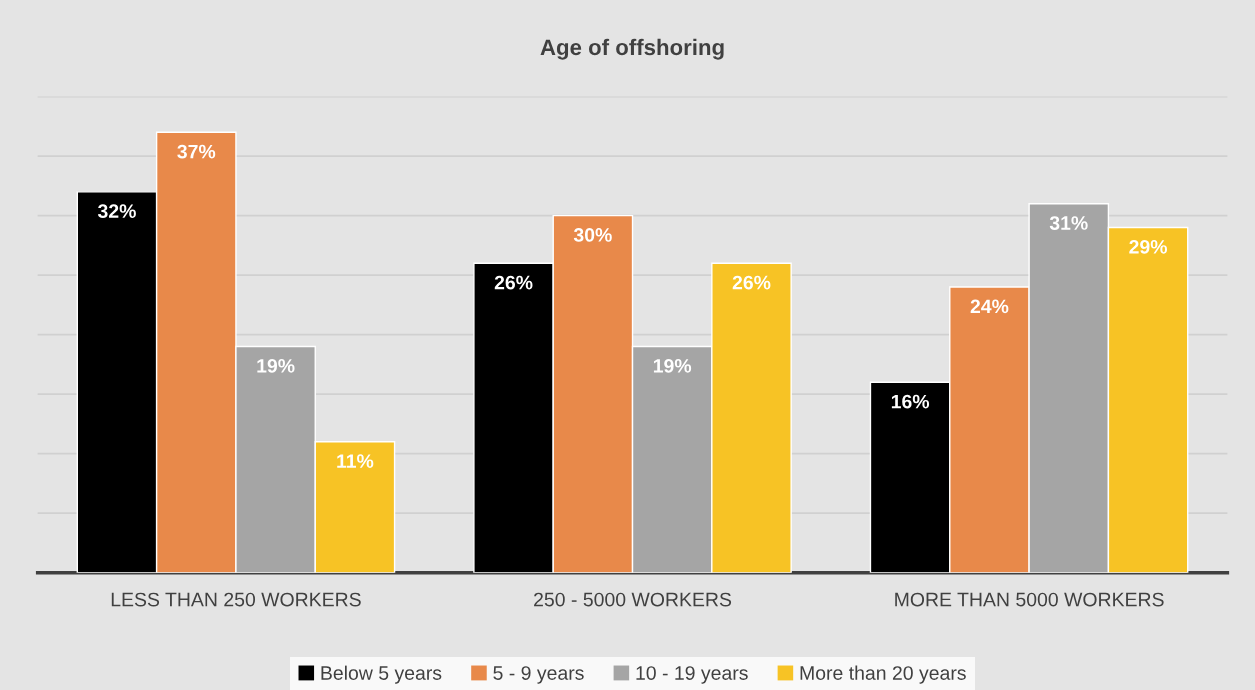 The width and height of the screenshot is (1255, 690). What do you see at coordinates (538, 675) in the screenshot?
I see `legend-label: 5 - 9 years` at bounding box center [538, 675].